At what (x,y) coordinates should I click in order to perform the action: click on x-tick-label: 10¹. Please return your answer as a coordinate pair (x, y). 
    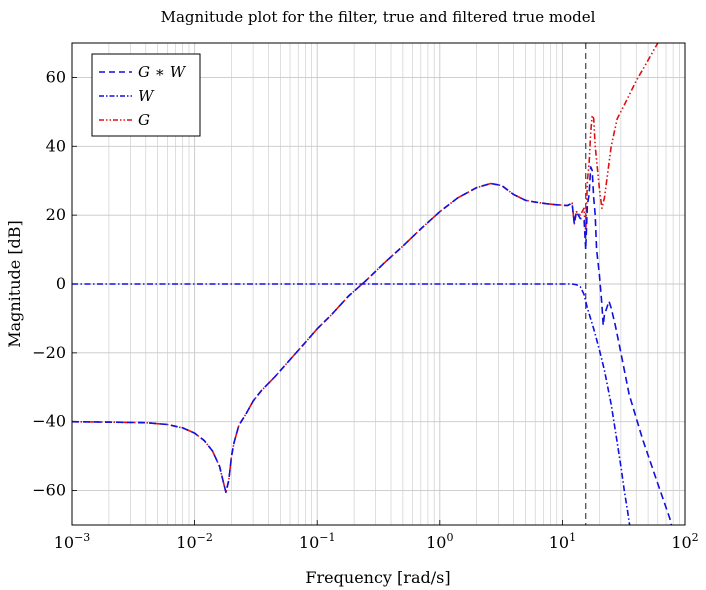
    Looking at the image, I should click on (562, 541).